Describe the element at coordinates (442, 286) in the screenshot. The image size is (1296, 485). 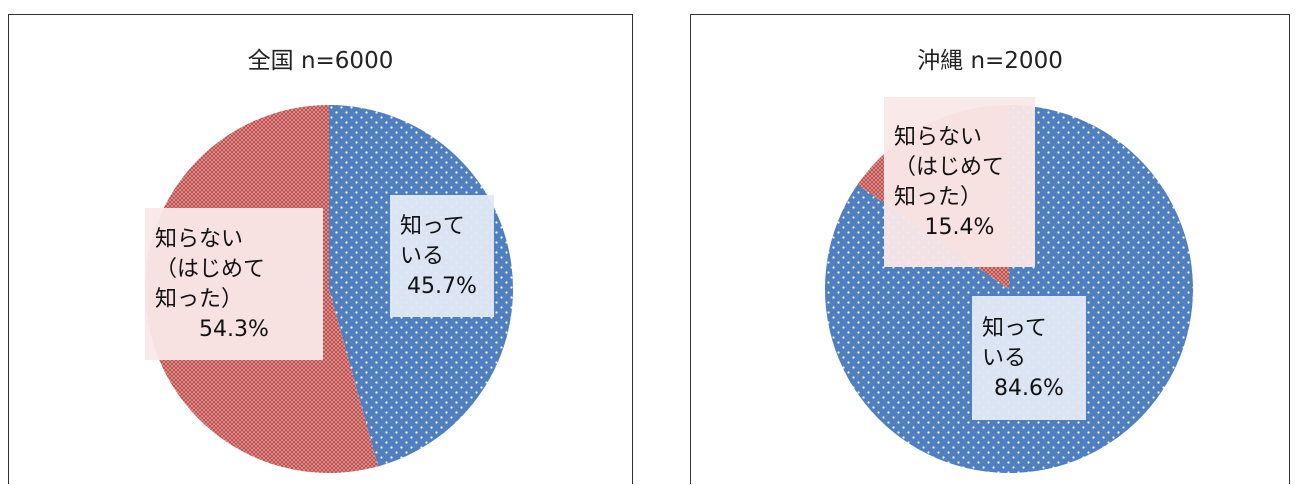
I see `data-label-value: 45.7%` at that location.